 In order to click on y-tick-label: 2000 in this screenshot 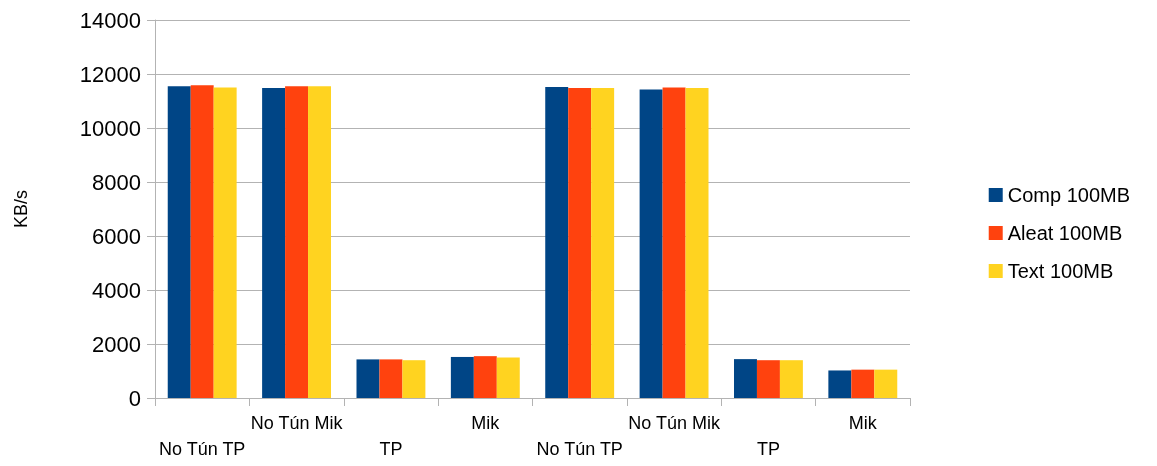, I will do `click(116, 344)`.